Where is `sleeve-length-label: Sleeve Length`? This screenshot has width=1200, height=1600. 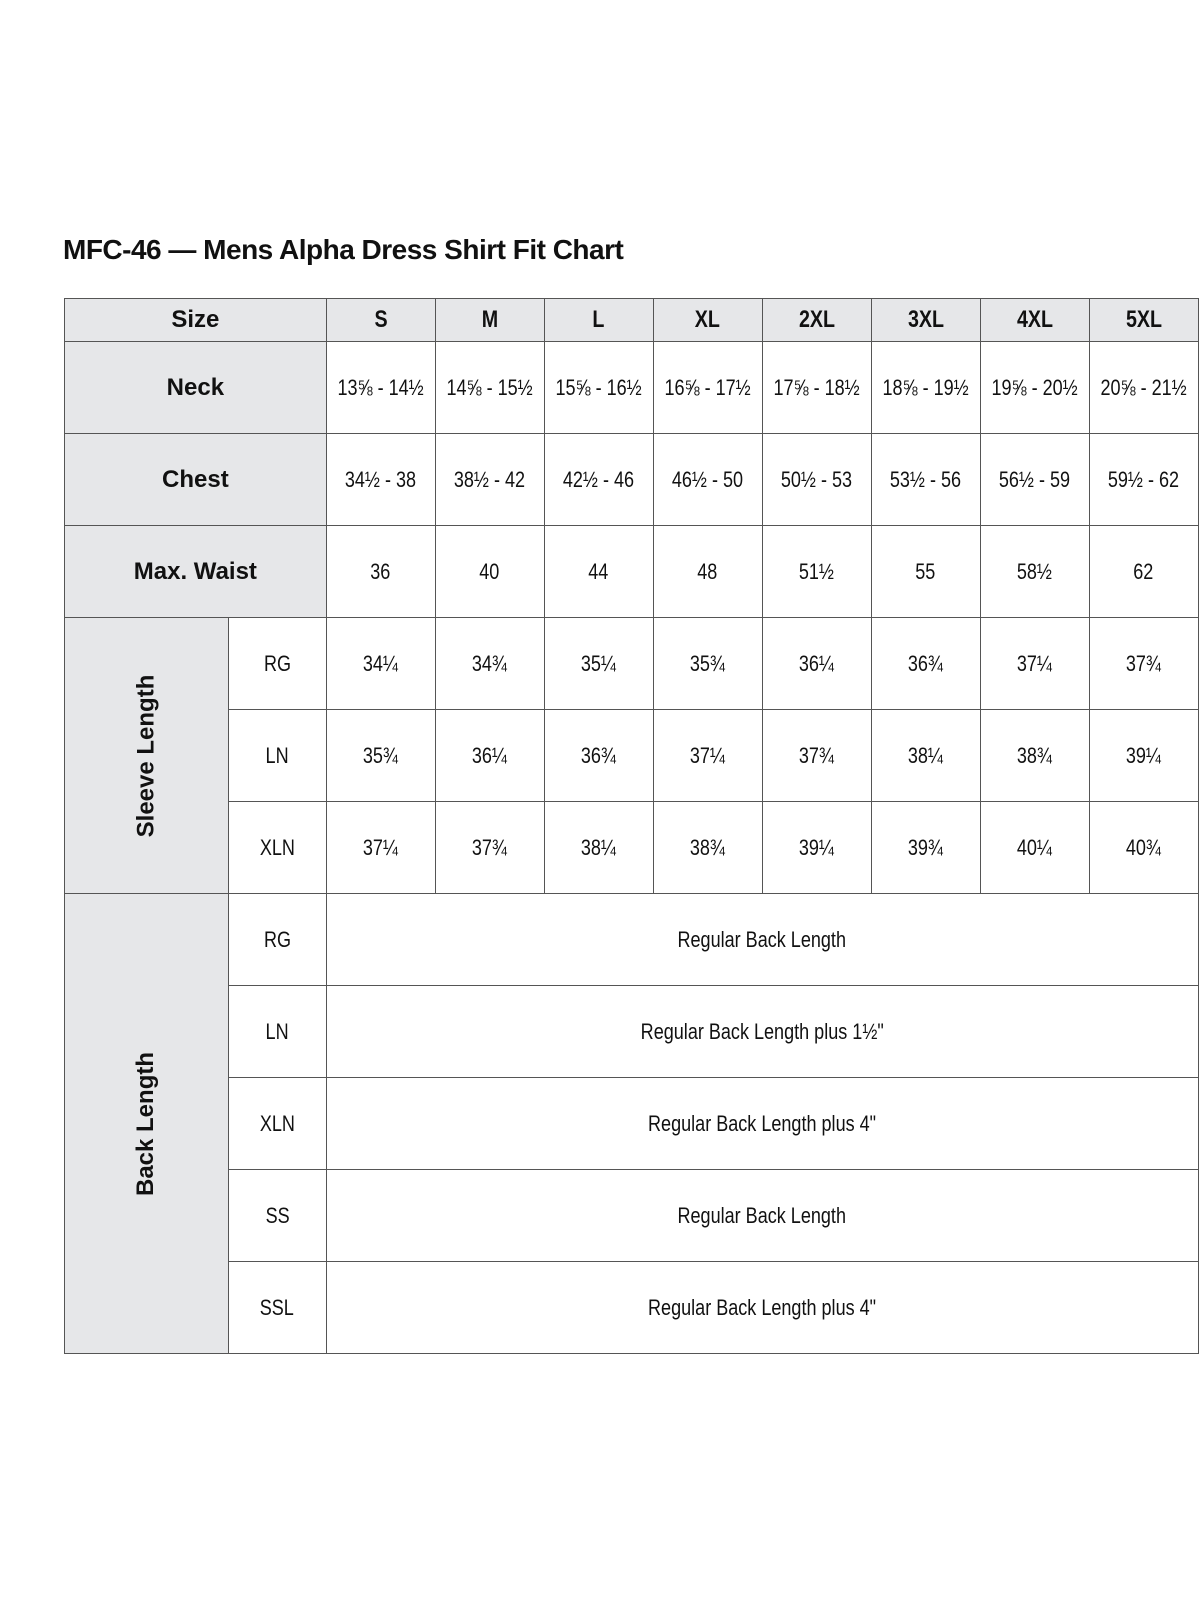
sleeve-length-label: Sleeve Length is located at coordinates (146, 755).